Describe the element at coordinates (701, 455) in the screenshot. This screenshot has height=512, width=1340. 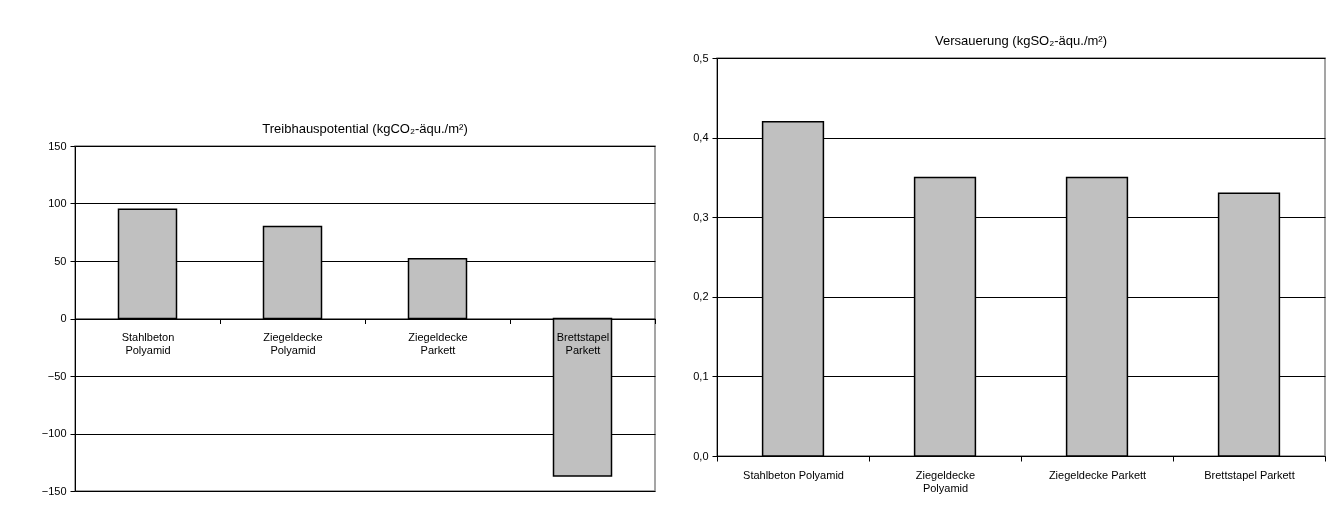
I see `y-tick-label: 0,0` at that location.